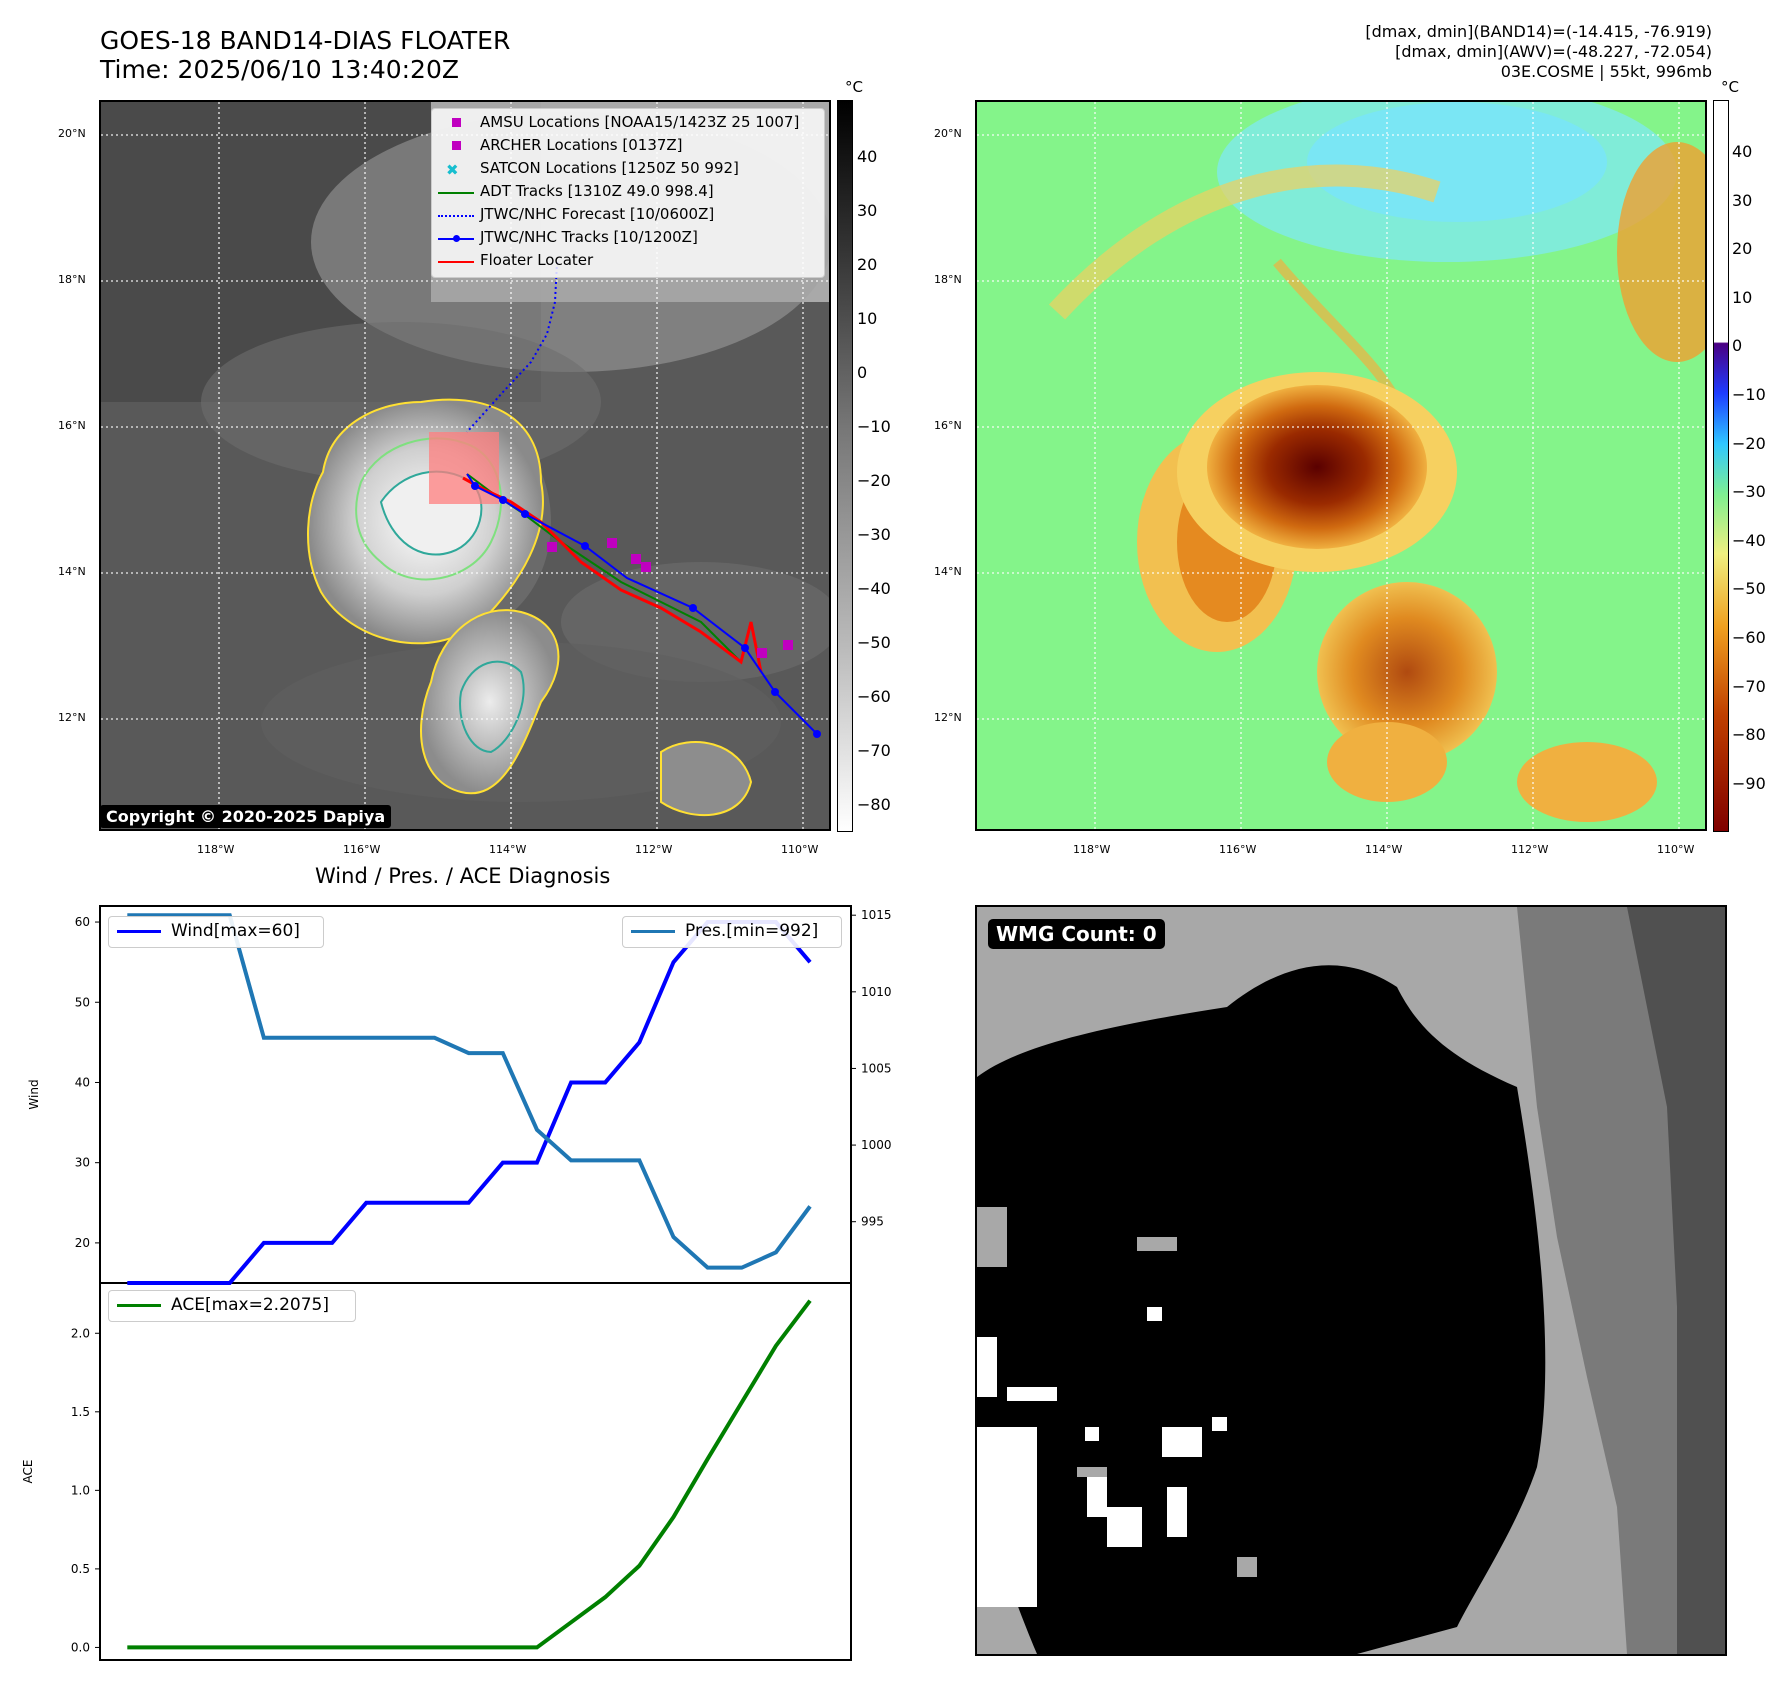 This screenshot has width=1792, height=1690. I want to click on info-line-2: [dmax, dmin](AWV)=(-48.227, -72.054), so click(1553, 51).